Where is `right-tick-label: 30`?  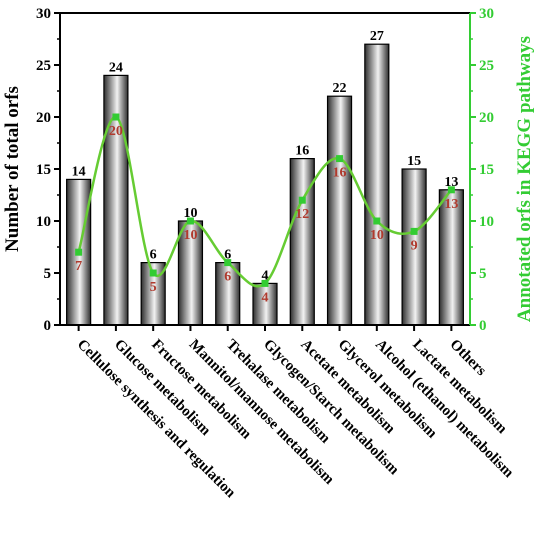
right-tick-label: 30 is located at coordinates (486, 14).